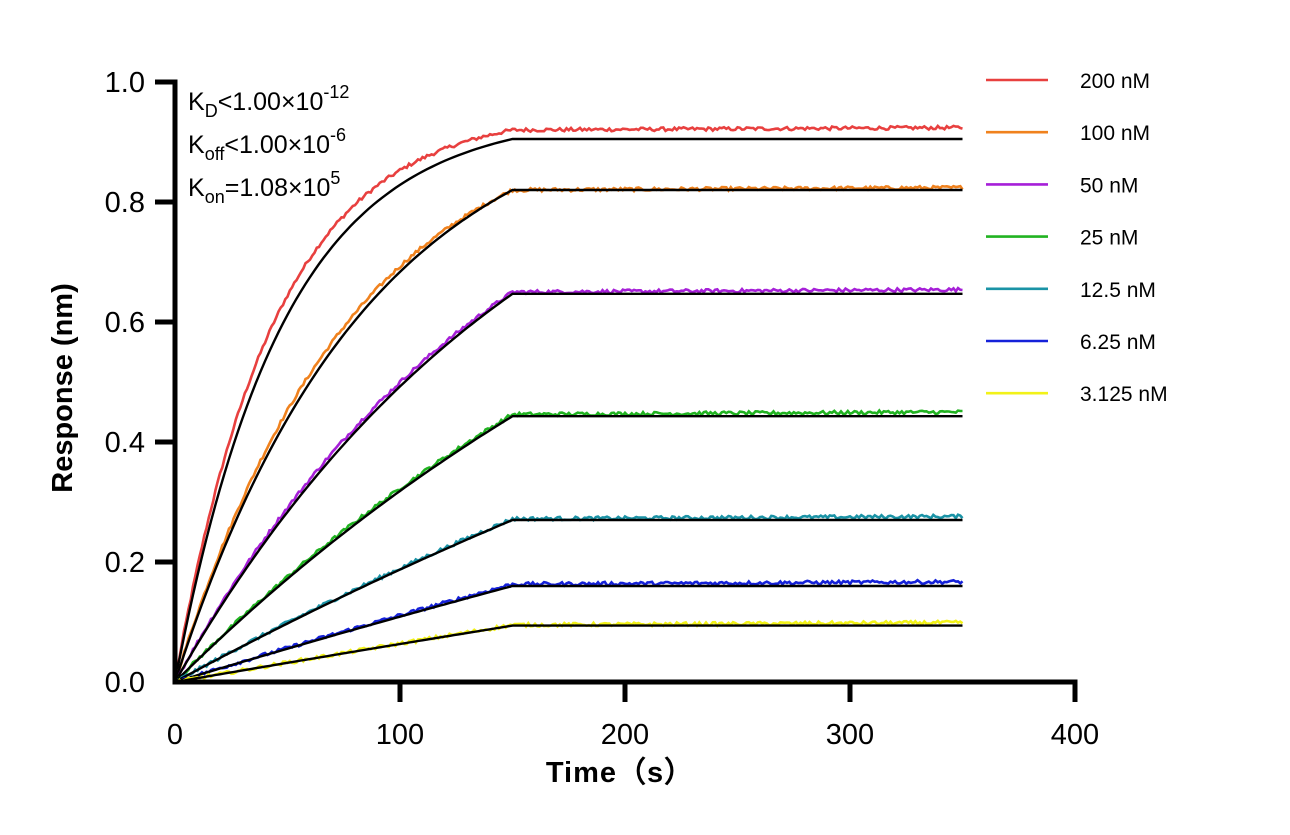 This screenshot has height=835, width=1290. Describe the element at coordinates (1118, 290) in the screenshot. I see `legend-label: 12.5 nM` at that location.